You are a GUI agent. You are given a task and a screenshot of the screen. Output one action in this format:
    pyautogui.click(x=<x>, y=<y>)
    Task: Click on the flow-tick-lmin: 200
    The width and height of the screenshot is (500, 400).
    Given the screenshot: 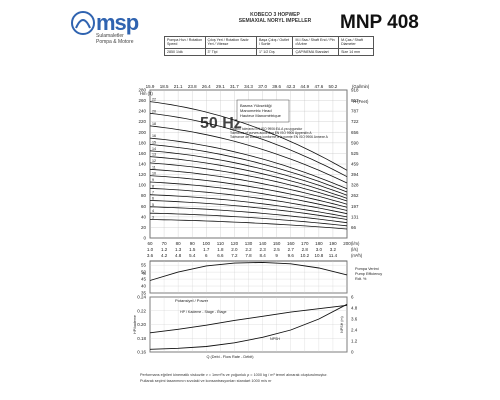 What is the action you would take?
    pyautogui.click(x=347, y=243)
    